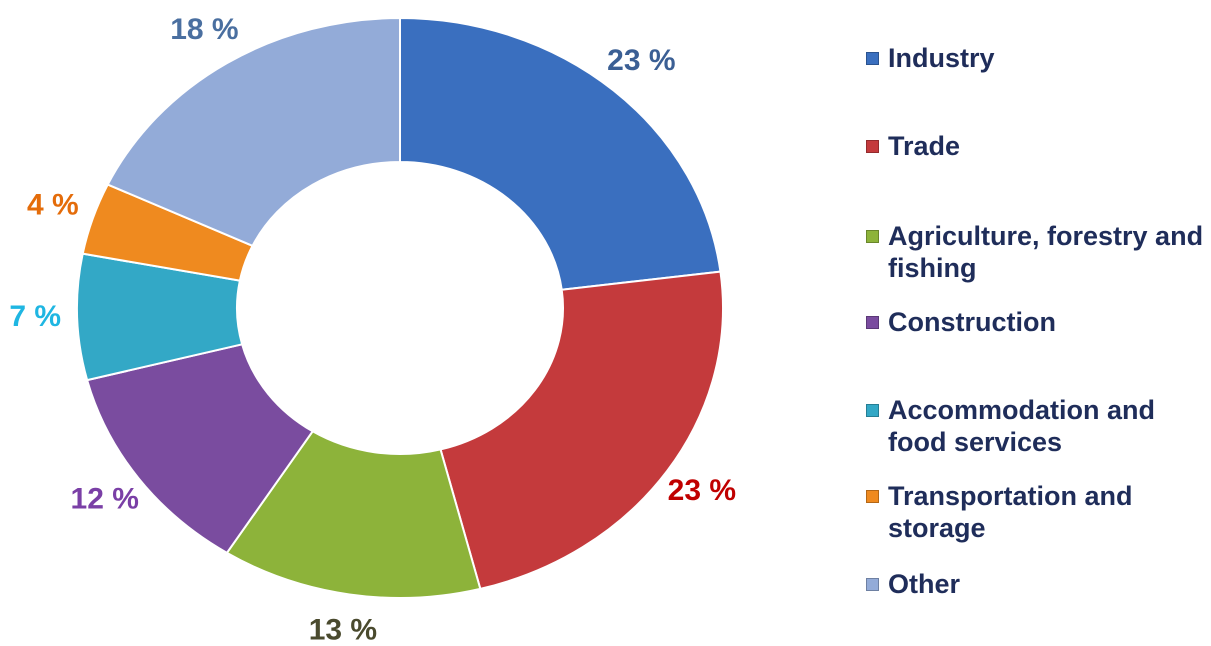 The height and width of the screenshot is (646, 1211). I want to click on legend-item: Trade, so click(1038, 146).